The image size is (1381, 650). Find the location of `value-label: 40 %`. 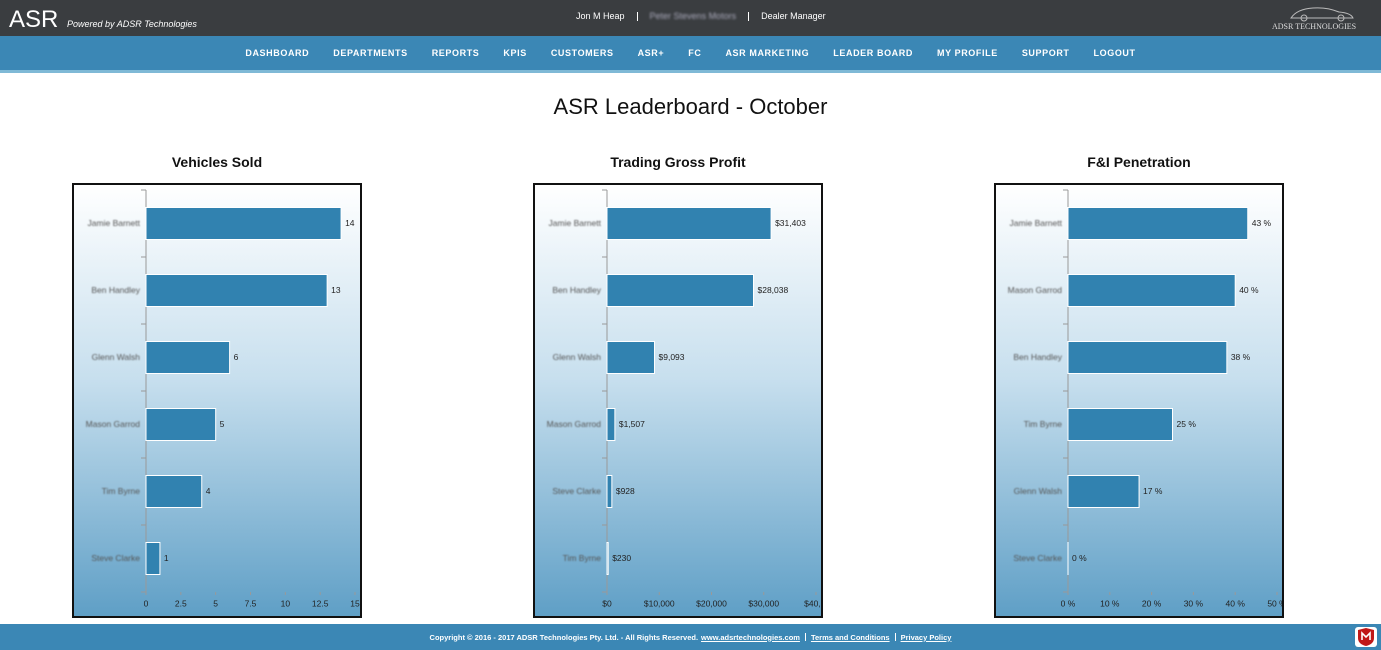

value-label: 40 % is located at coordinates (1249, 290).